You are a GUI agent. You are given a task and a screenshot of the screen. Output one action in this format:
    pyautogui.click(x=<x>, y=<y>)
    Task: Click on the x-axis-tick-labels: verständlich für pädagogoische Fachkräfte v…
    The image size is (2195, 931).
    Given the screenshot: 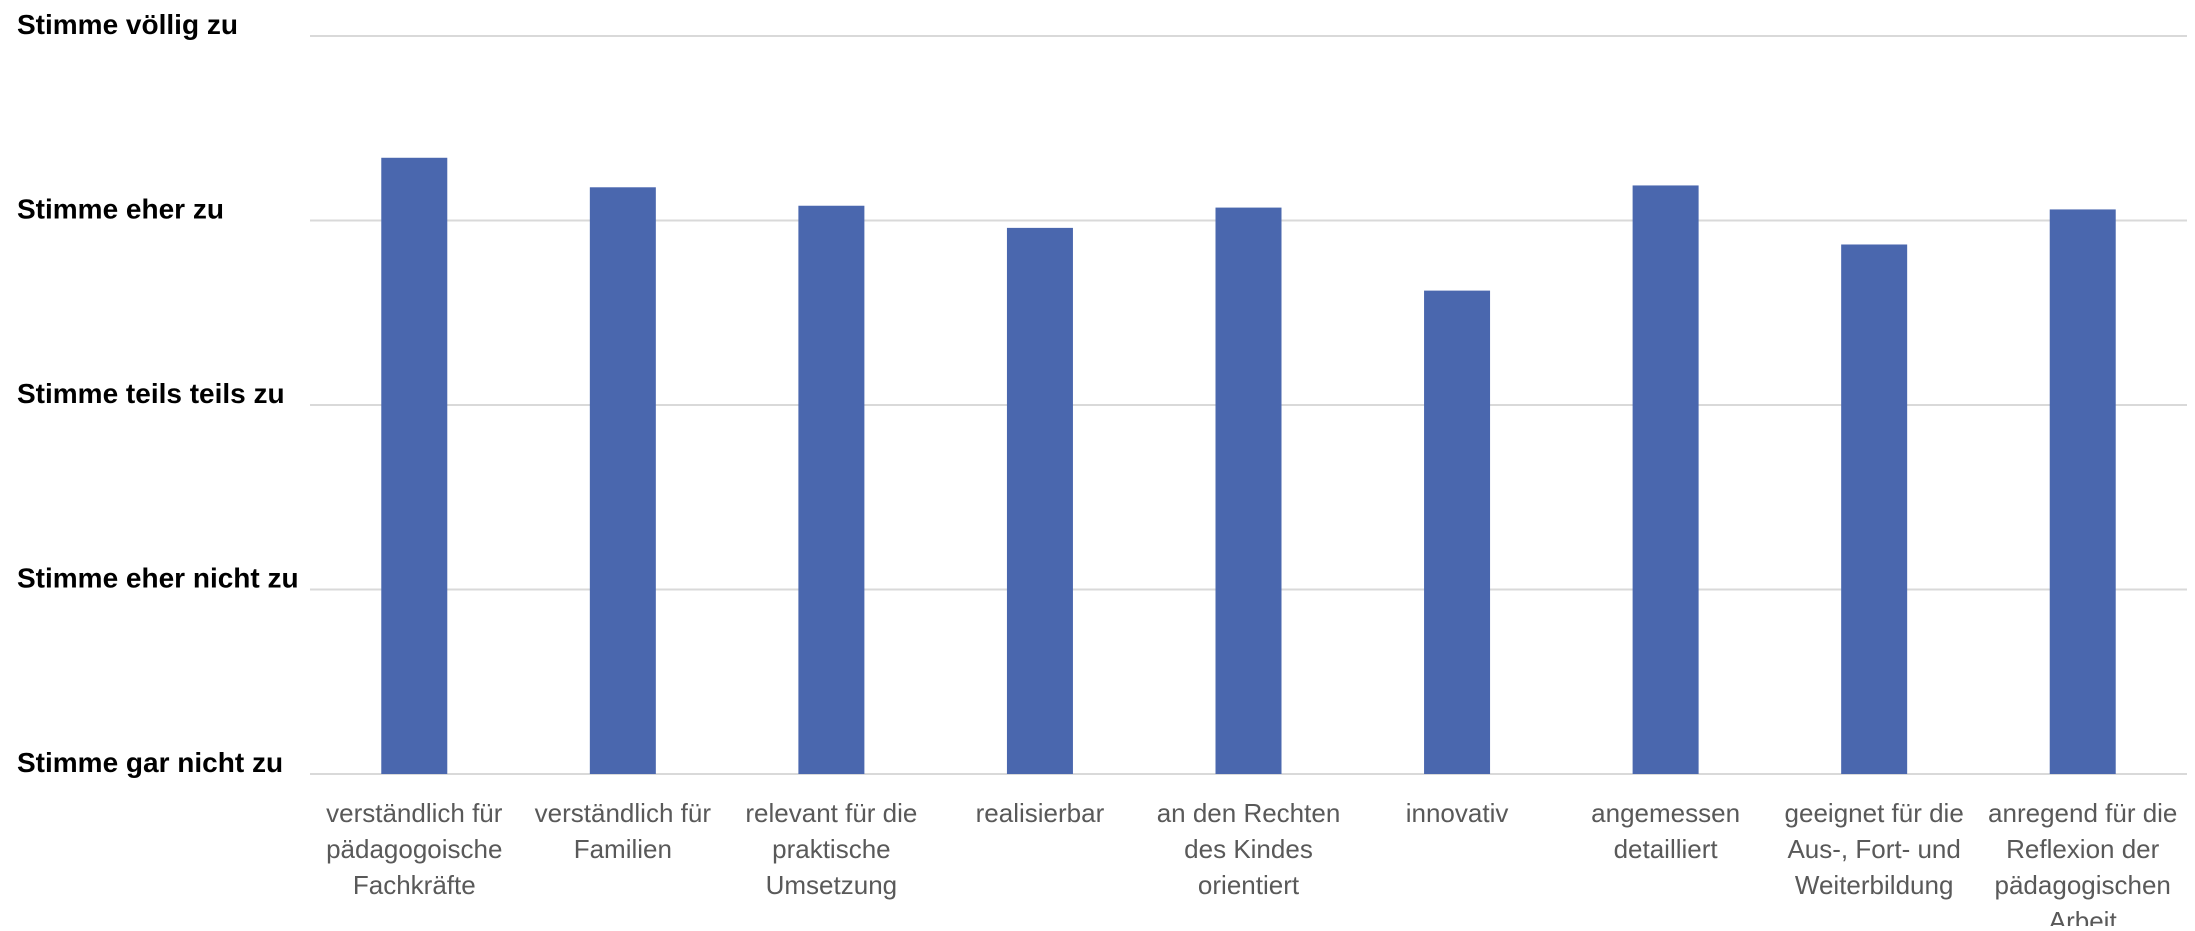 What is the action you would take?
    pyautogui.click(x=1251, y=864)
    